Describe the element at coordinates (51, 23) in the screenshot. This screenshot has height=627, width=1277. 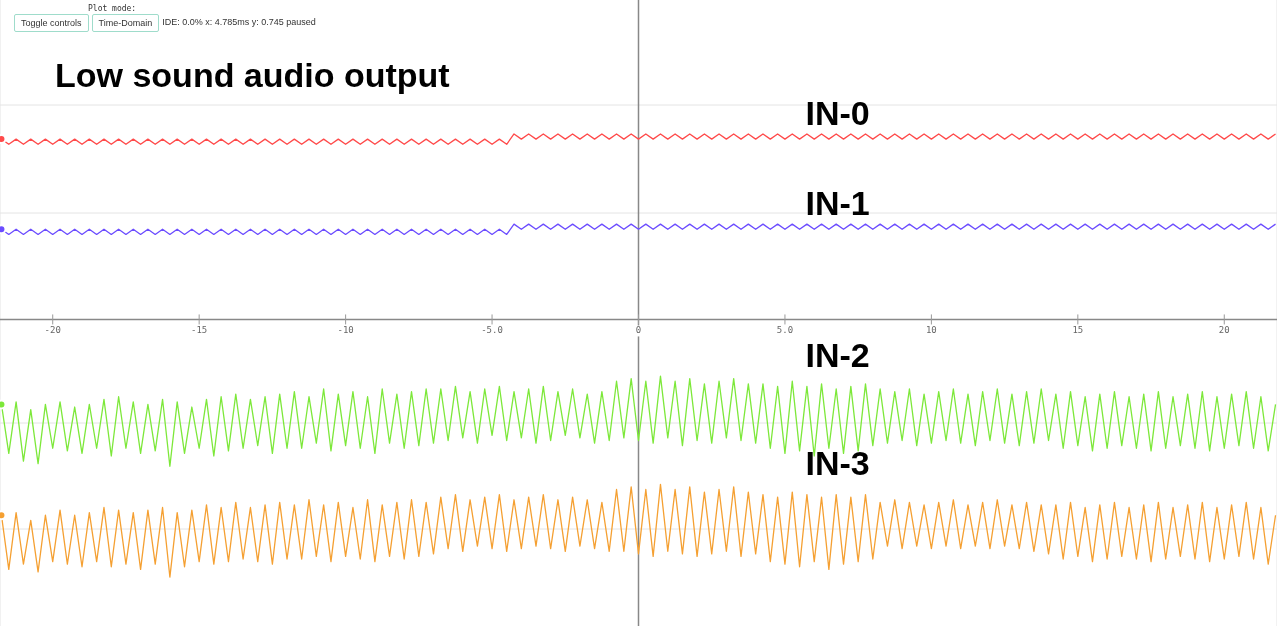
I see `text: Toggle controls` at that location.